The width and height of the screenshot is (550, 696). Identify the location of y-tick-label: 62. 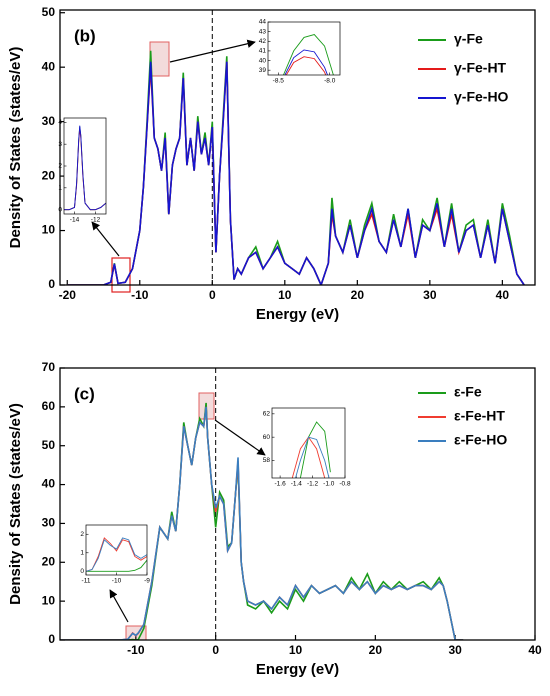
(267, 414).